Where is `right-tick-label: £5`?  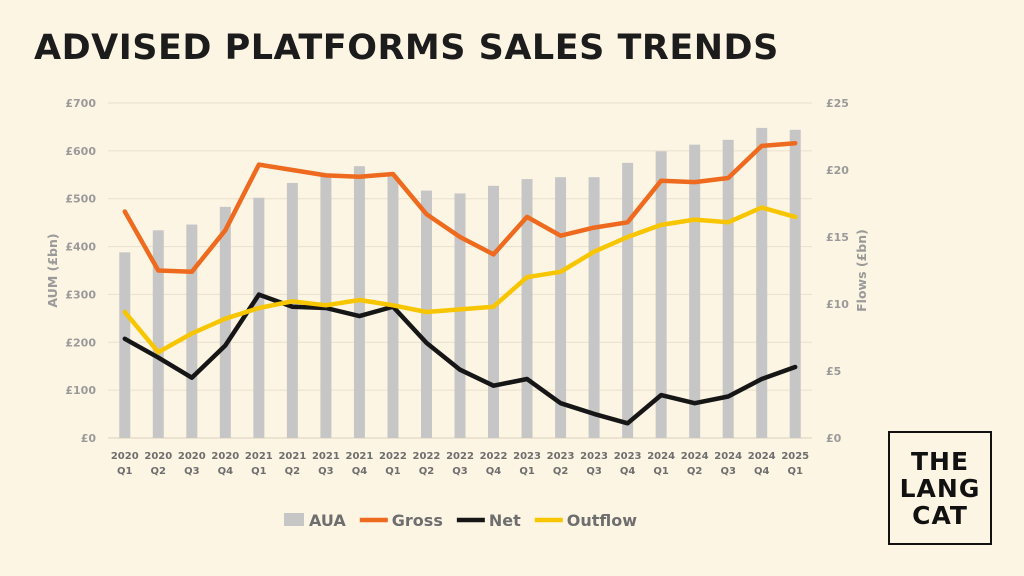
right-tick-label: £5 is located at coordinates (833, 371).